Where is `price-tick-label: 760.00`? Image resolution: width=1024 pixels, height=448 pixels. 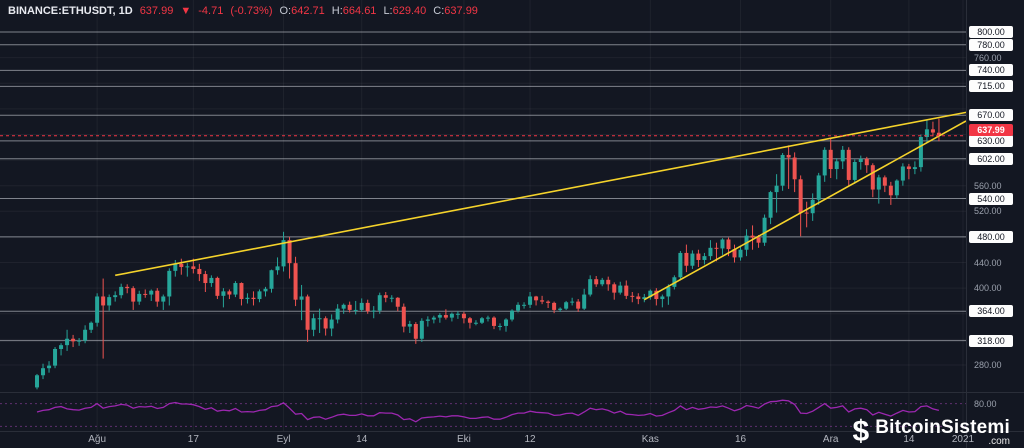
price-tick-label: 760.00 is located at coordinates (988, 57).